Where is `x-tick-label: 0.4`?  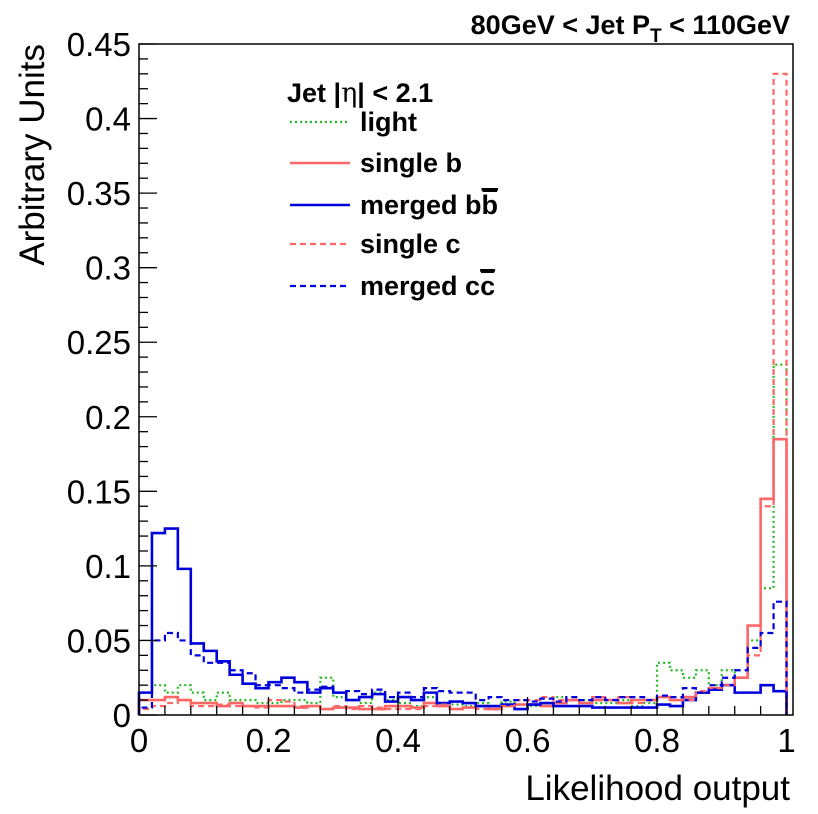 x-tick-label: 0.4 is located at coordinates (398, 740).